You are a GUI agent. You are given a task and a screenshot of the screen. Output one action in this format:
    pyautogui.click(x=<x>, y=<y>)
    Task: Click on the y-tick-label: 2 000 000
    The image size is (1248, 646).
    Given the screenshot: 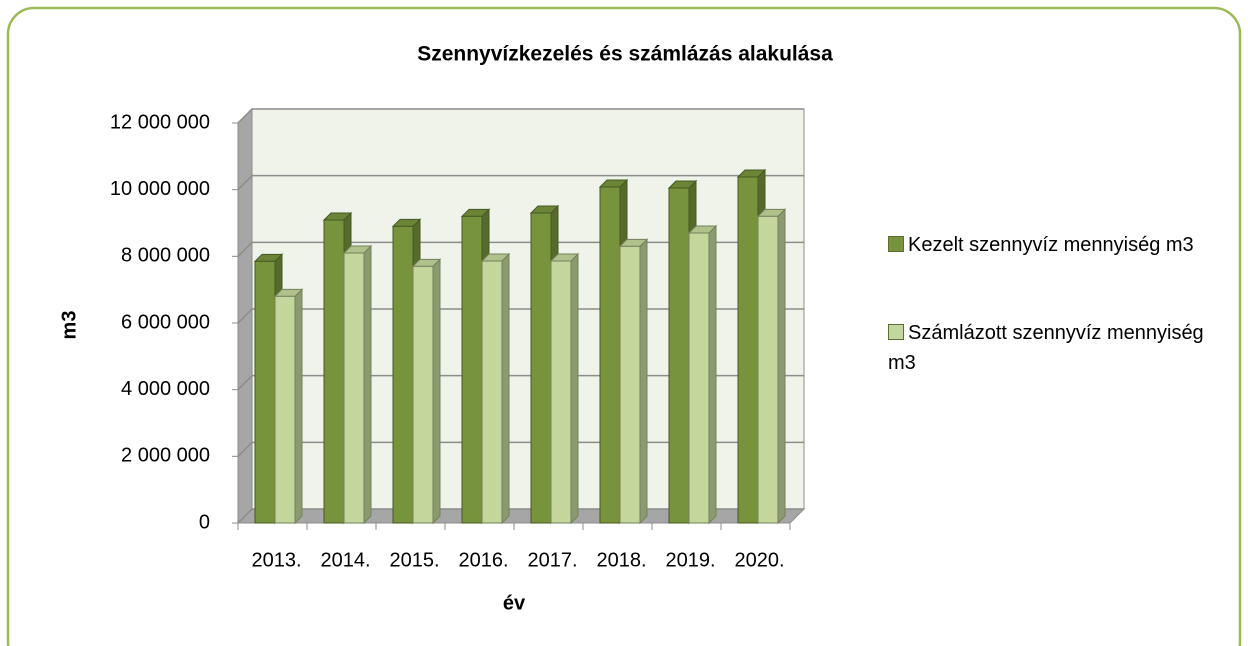 What is the action you would take?
    pyautogui.click(x=165, y=456)
    